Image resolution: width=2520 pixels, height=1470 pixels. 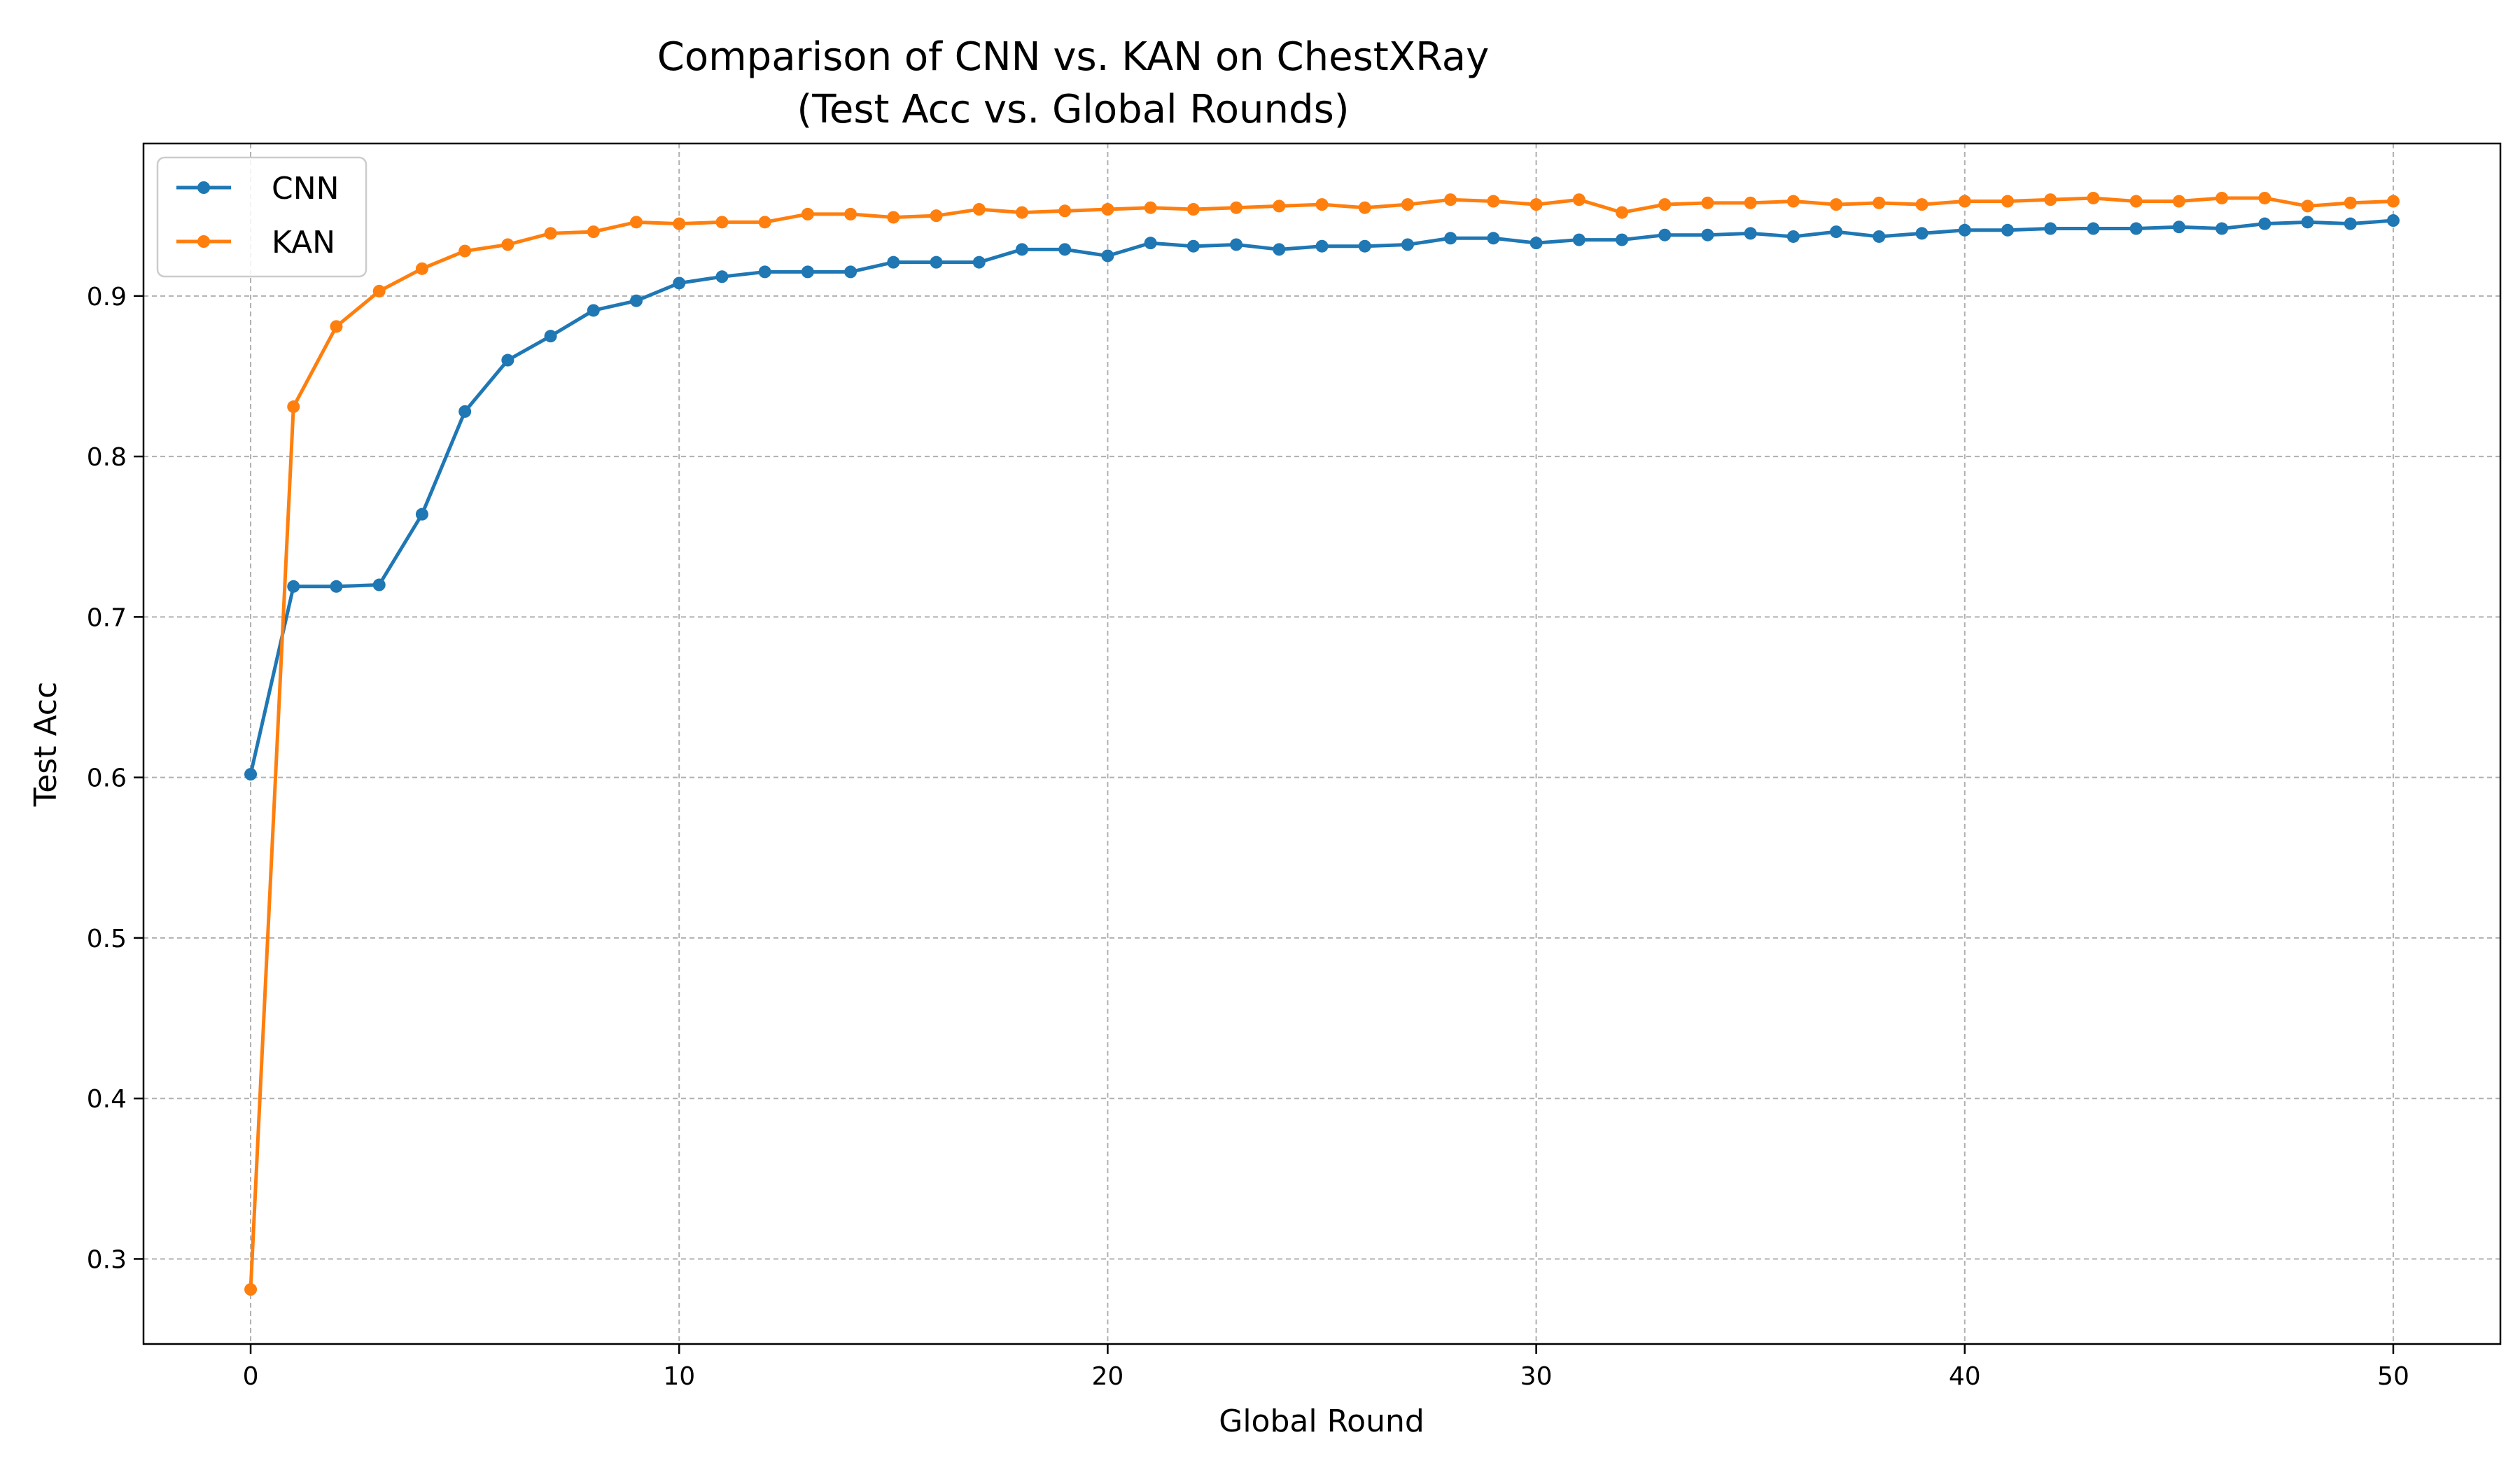 I want to click on chart-title-line-2: (Test Acc vs. Global Rounds), so click(x=1073, y=109).